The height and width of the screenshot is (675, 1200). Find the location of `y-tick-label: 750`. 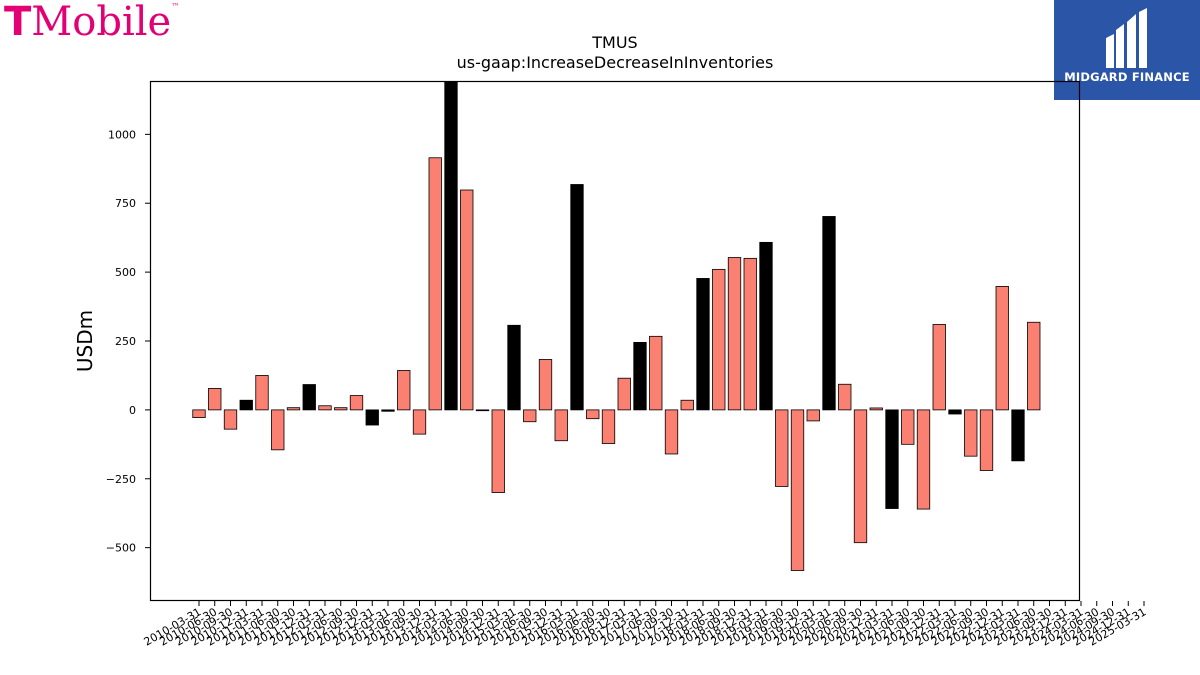

y-tick-label: 750 is located at coordinates (125, 203).